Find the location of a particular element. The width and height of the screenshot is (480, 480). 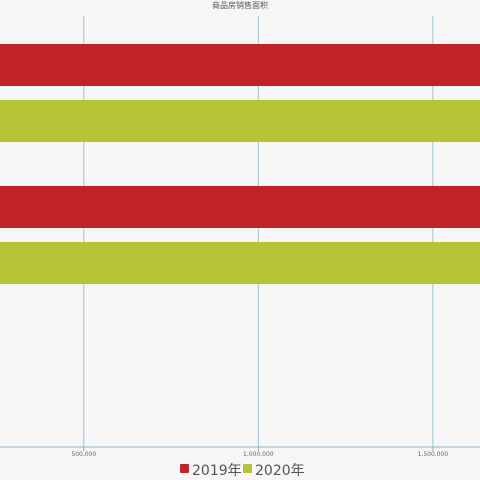

legend-swatch-2020 is located at coordinates (247, 468).